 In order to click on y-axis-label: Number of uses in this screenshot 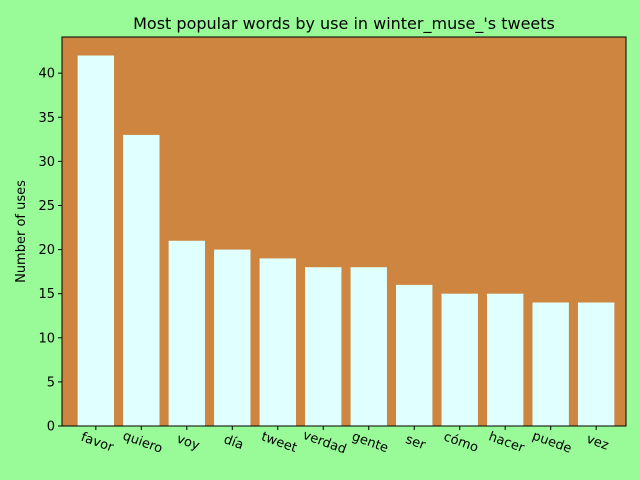, I will do `click(21, 231)`.